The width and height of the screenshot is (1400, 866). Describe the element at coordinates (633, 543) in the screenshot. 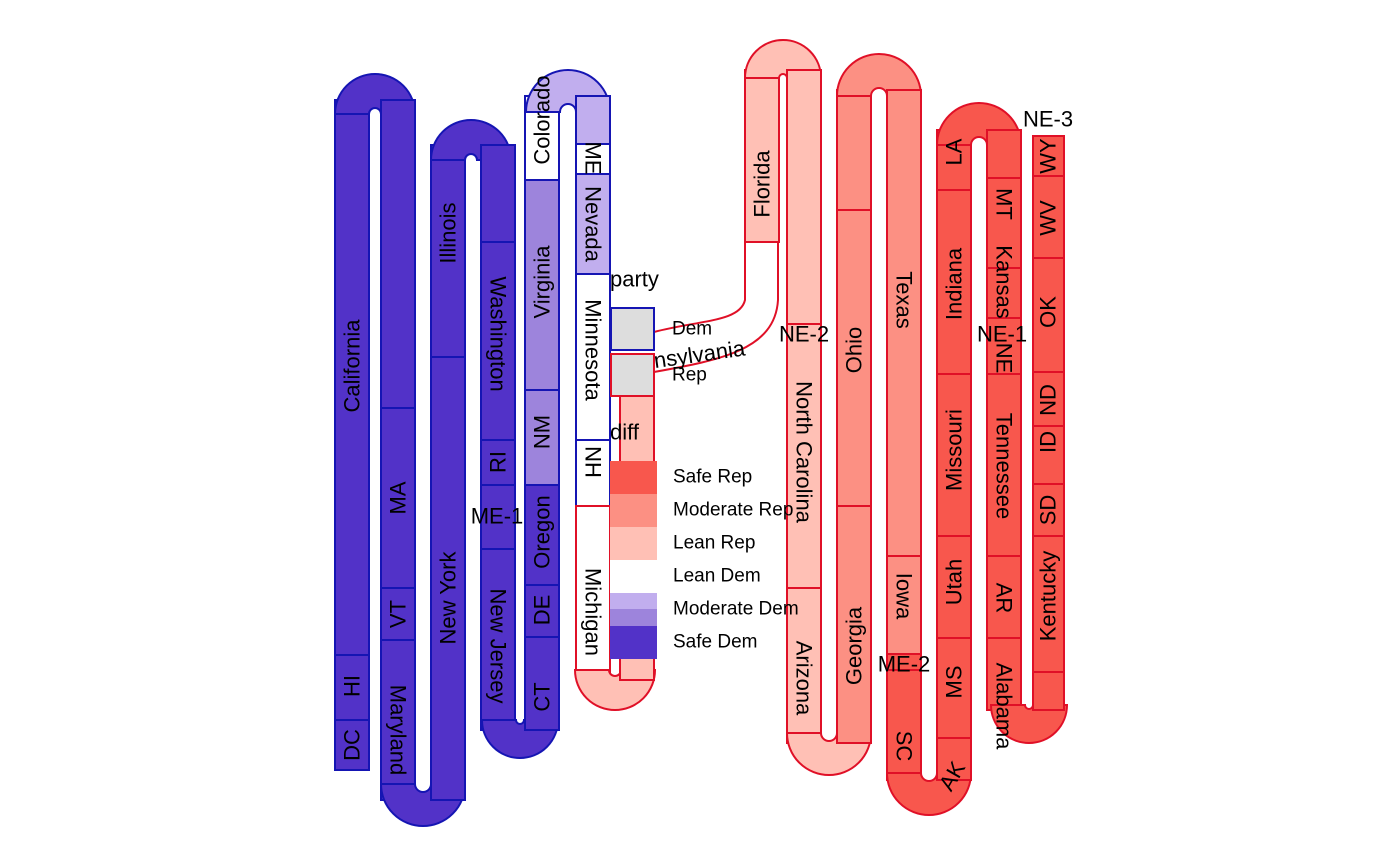

I see `legend-key-lean-rep` at that location.